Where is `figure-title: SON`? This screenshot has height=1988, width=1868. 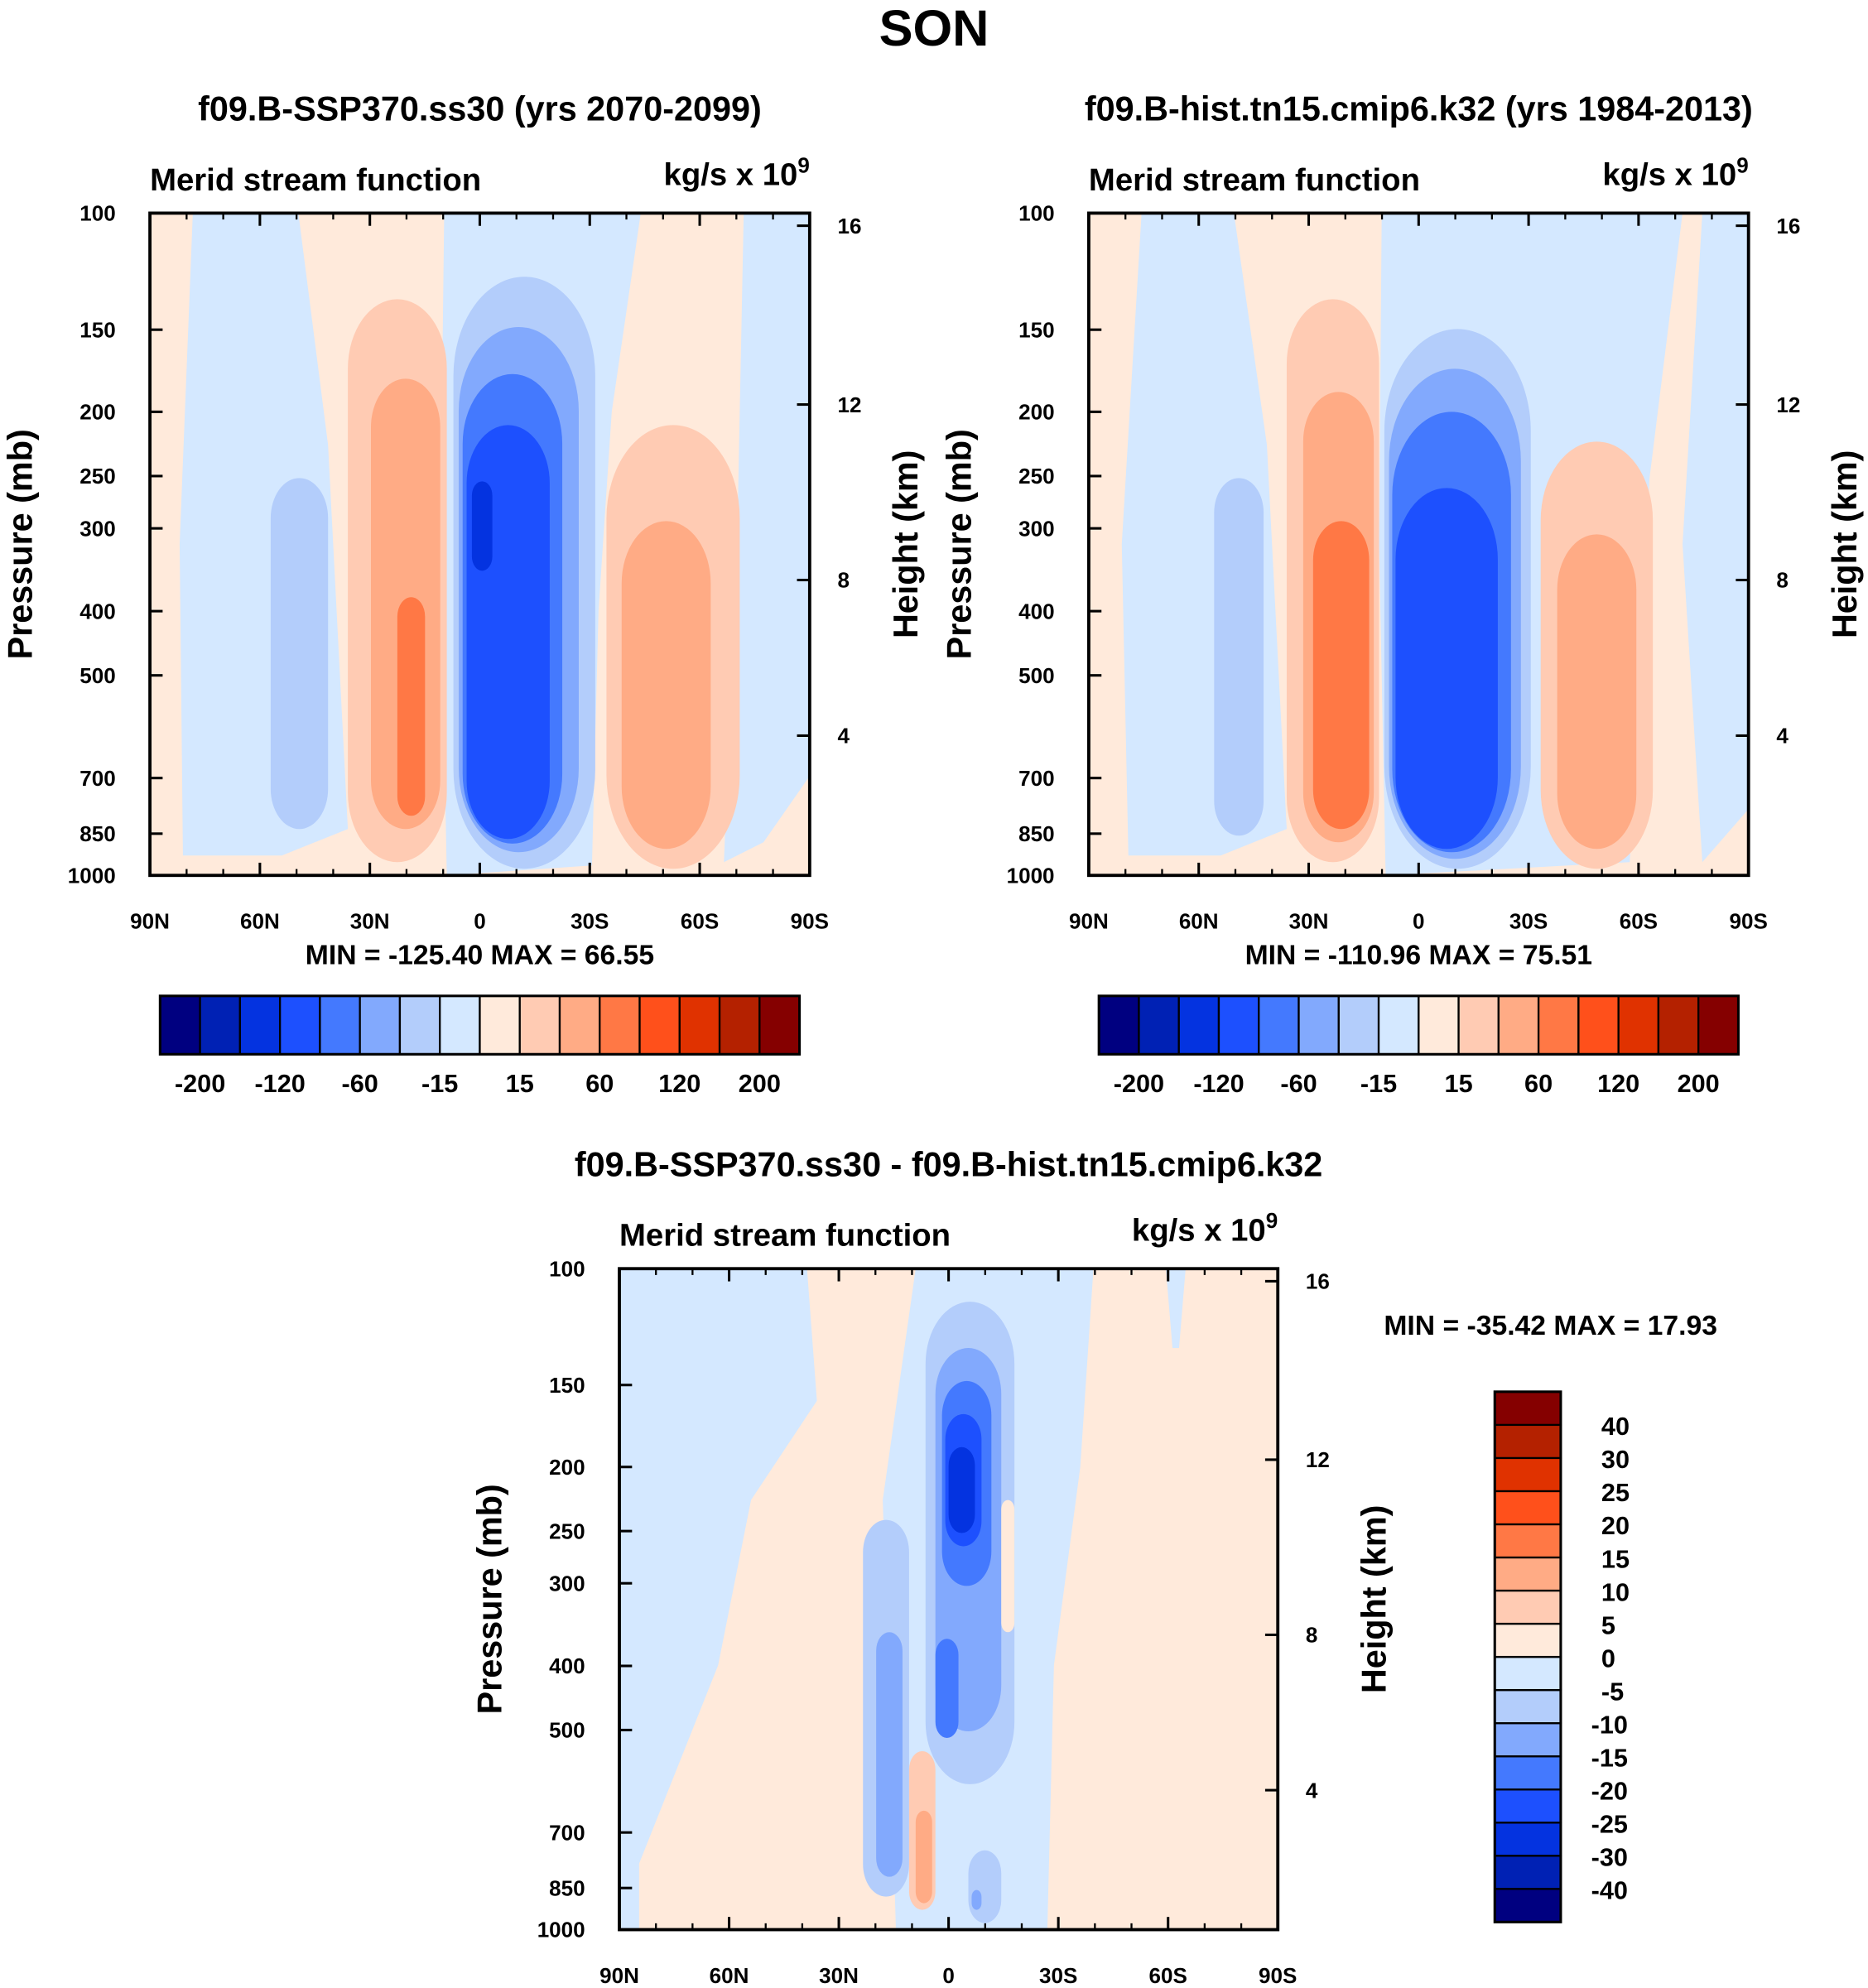 figure-title: SON is located at coordinates (934, 28).